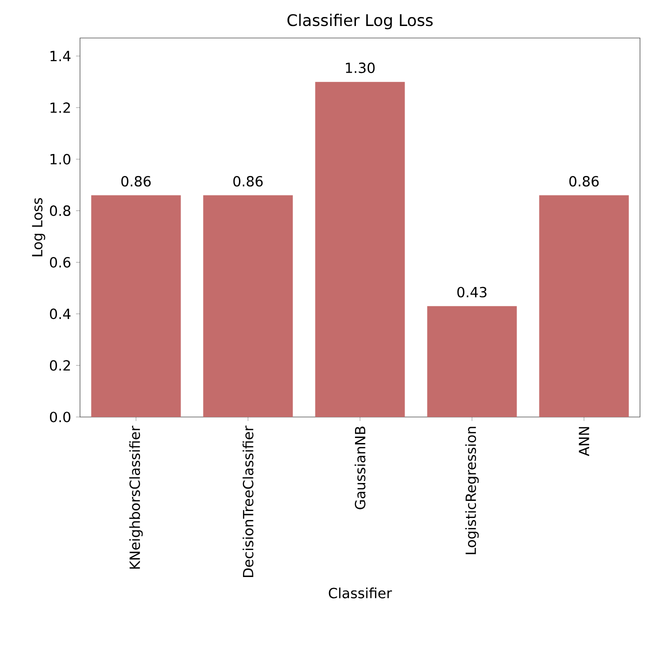 The height and width of the screenshot is (648, 652). I want to click on x-axis-title: Classifier, so click(360, 593).